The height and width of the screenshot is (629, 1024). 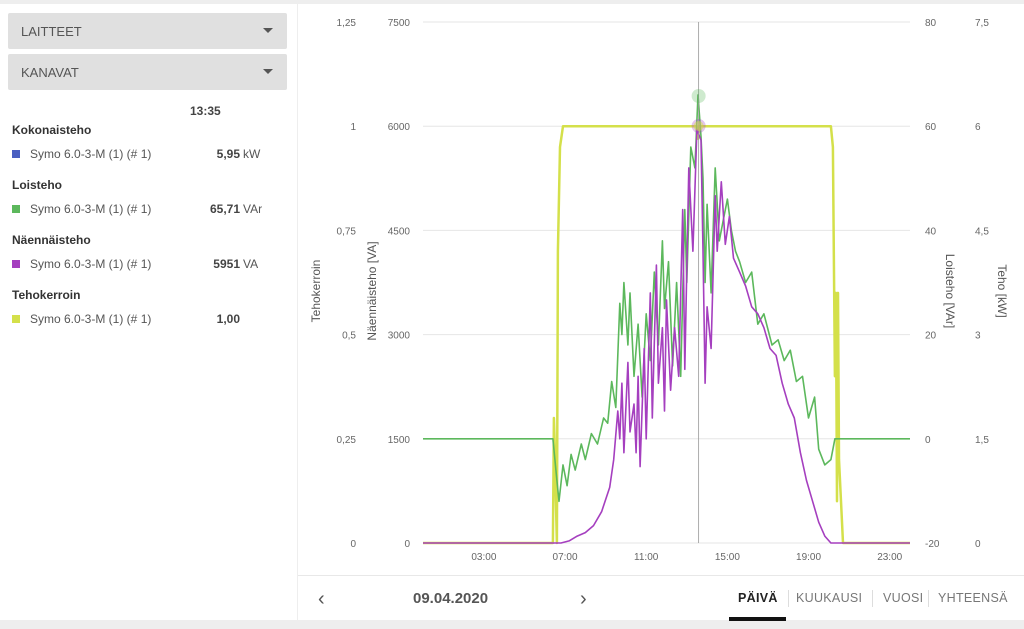 I want to click on active-tab-indicator, so click(x=757, y=619).